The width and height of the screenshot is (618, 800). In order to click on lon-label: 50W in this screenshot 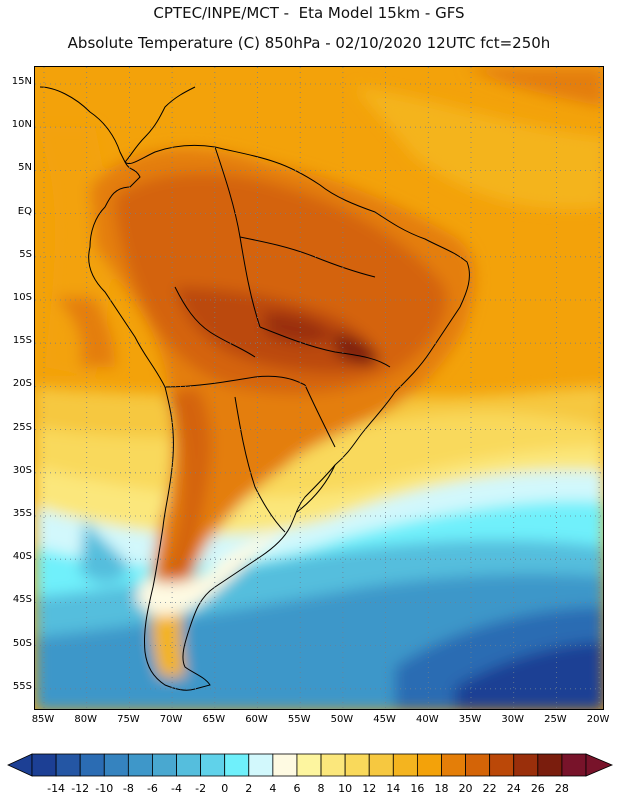, I will do `click(342, 719)`.